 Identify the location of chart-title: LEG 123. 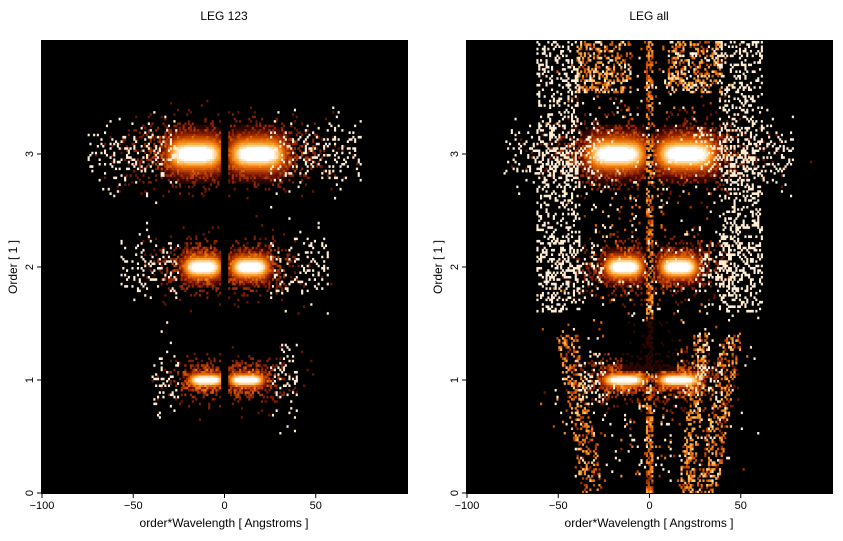
(224, 16).